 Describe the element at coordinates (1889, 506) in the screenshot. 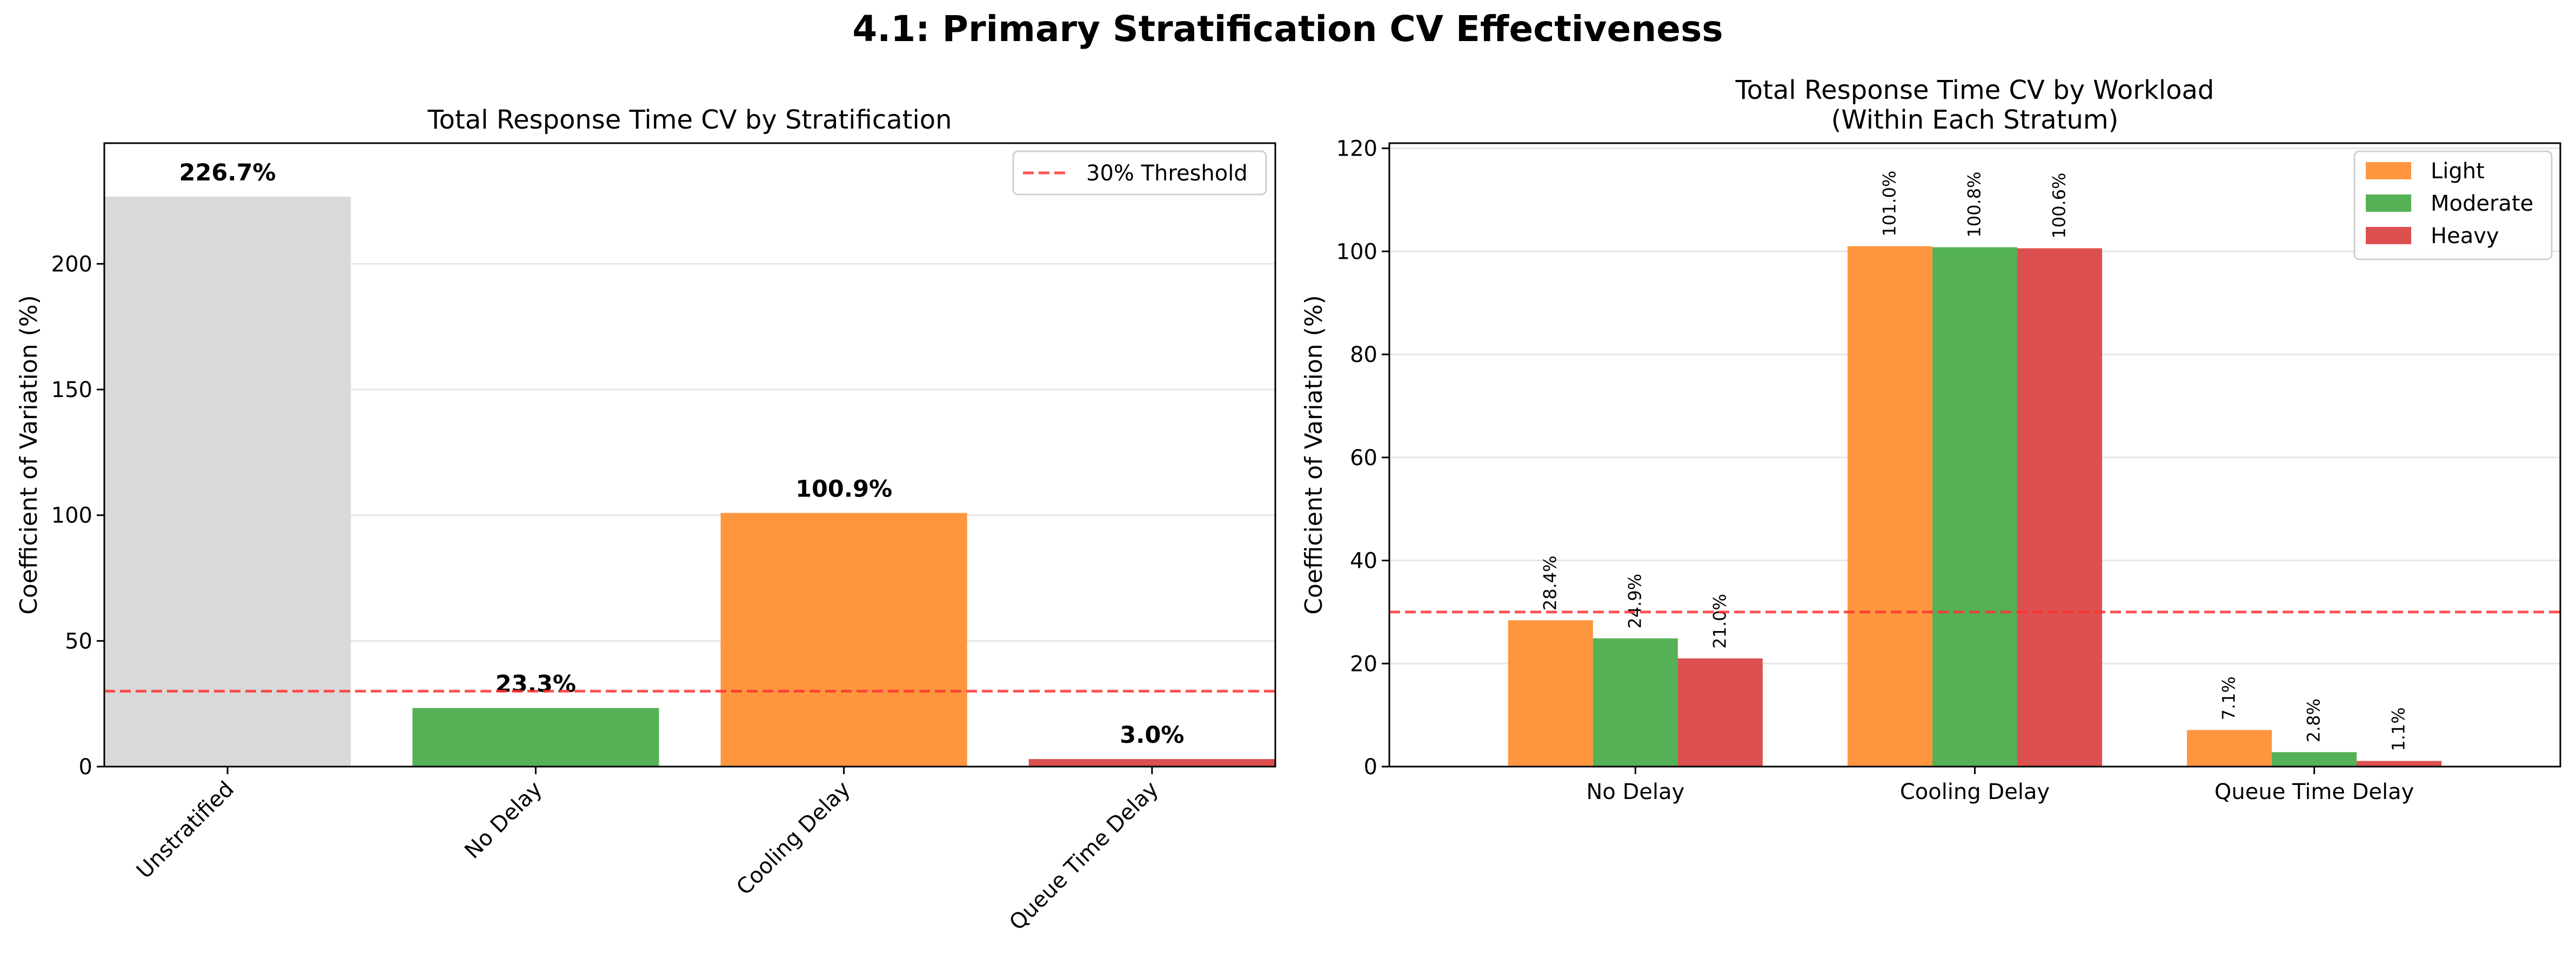

I see `bar-light-cooling-delay` at that location.